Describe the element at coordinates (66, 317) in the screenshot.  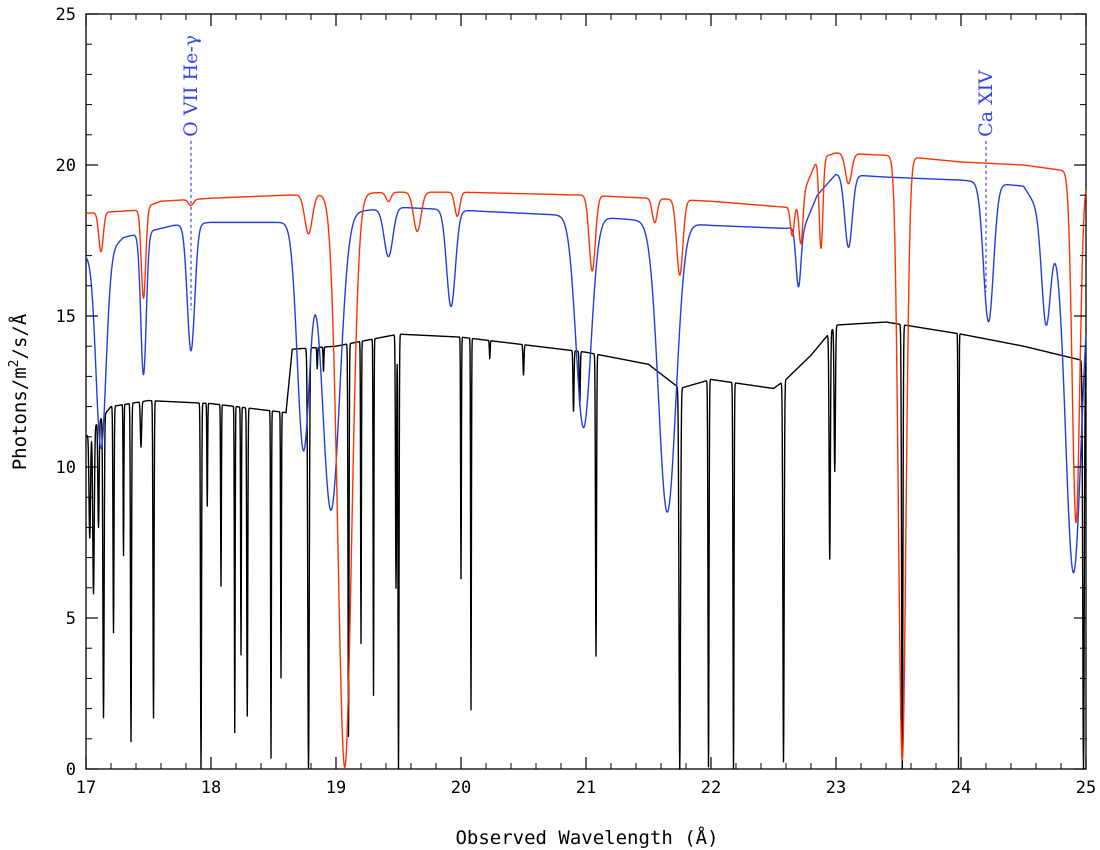
I see `y-tick-label: 15` at that location.